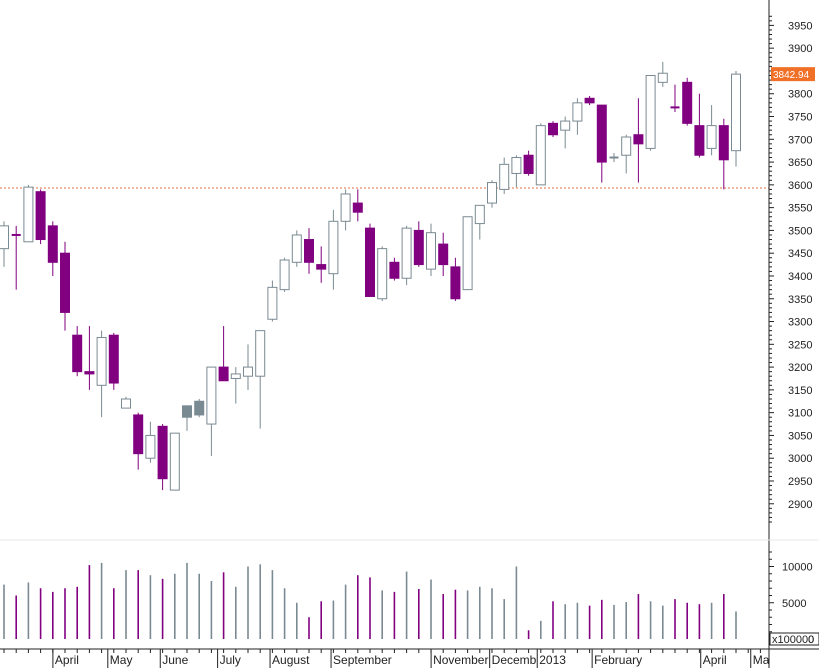 This screenshot has height=668, width=819. What do you see at coordinates (800, 49) in the screenshot?
I see `price-tick-label: 3900` at bounding box center [800, 49].